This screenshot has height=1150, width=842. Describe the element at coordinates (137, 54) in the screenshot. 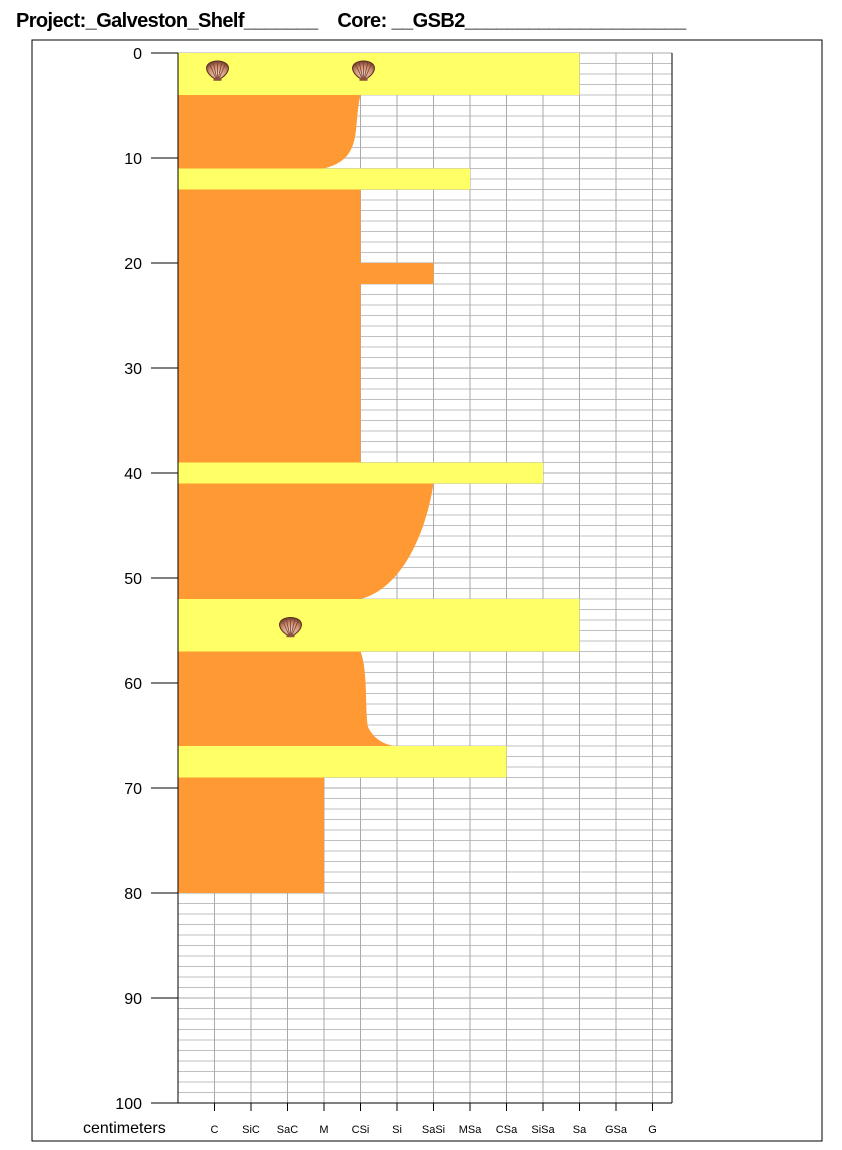

I see `y-tick-label: 0` at that location.